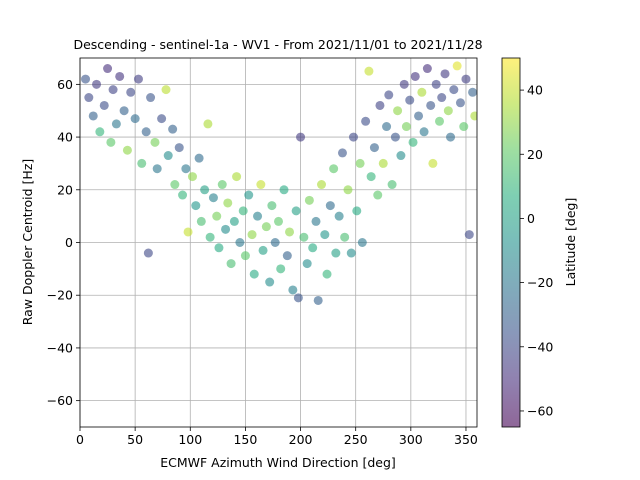 This screenshot has height=480, width=640. I want to click on colorbar: −60 −40 −20 0 20 40 Latitude [deg], so click(539, 242).